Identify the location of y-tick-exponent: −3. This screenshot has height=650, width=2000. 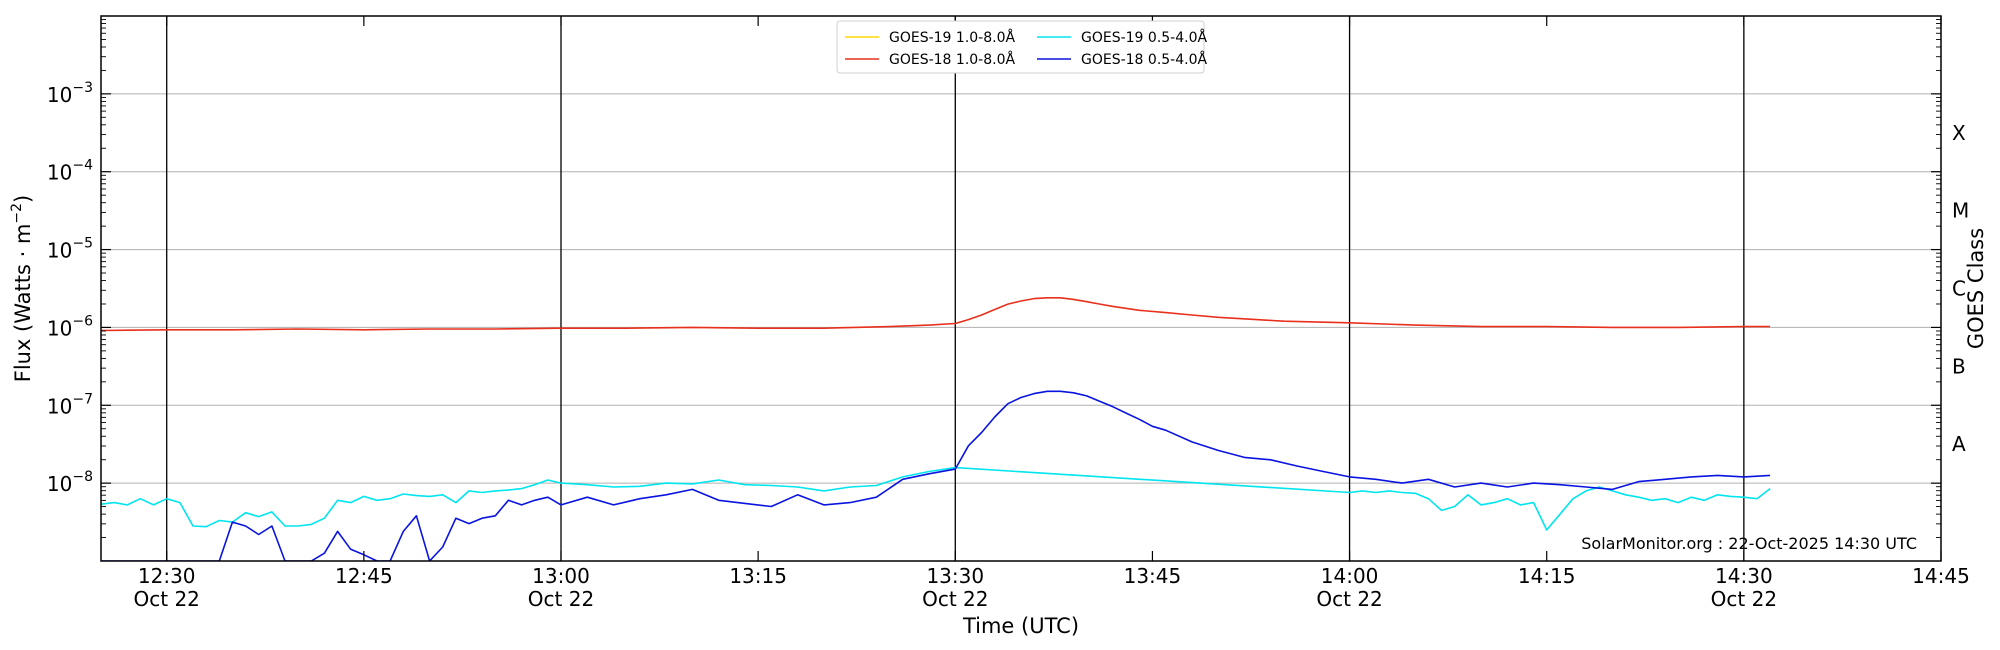
(82, 88).